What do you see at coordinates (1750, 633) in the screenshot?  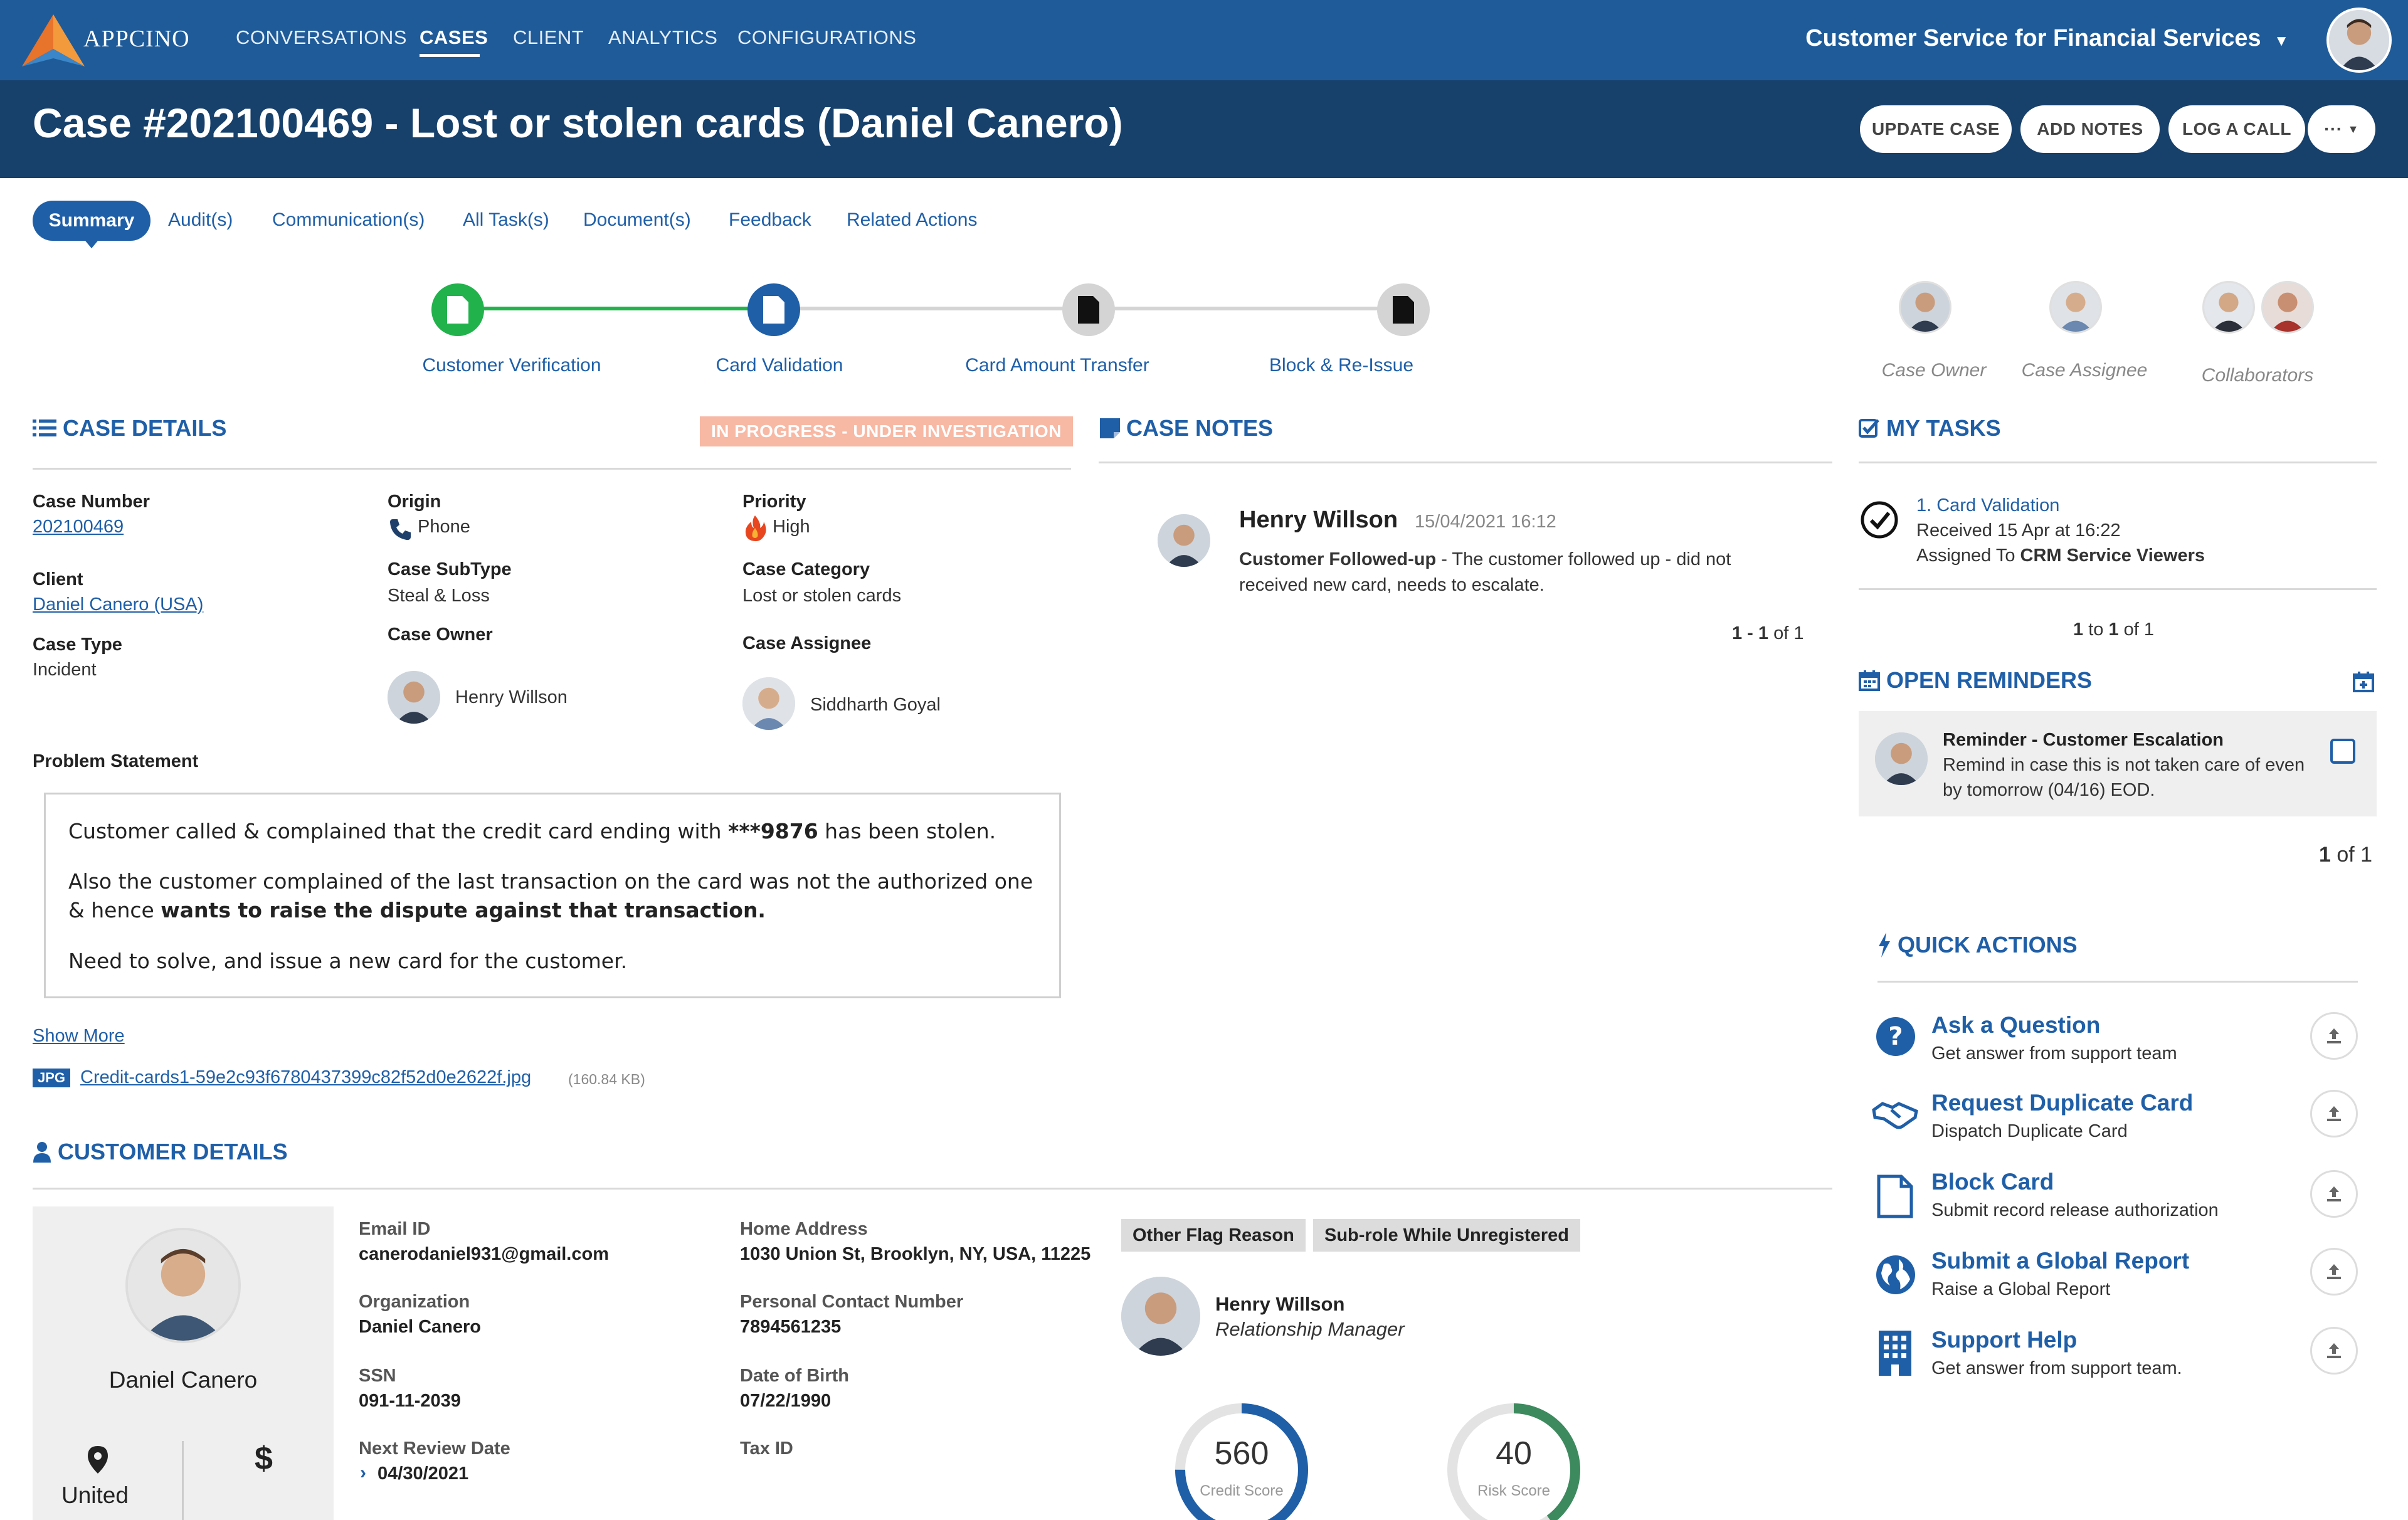 I see `pager-range: 1 - 1` at bounding box center [1750, 633].